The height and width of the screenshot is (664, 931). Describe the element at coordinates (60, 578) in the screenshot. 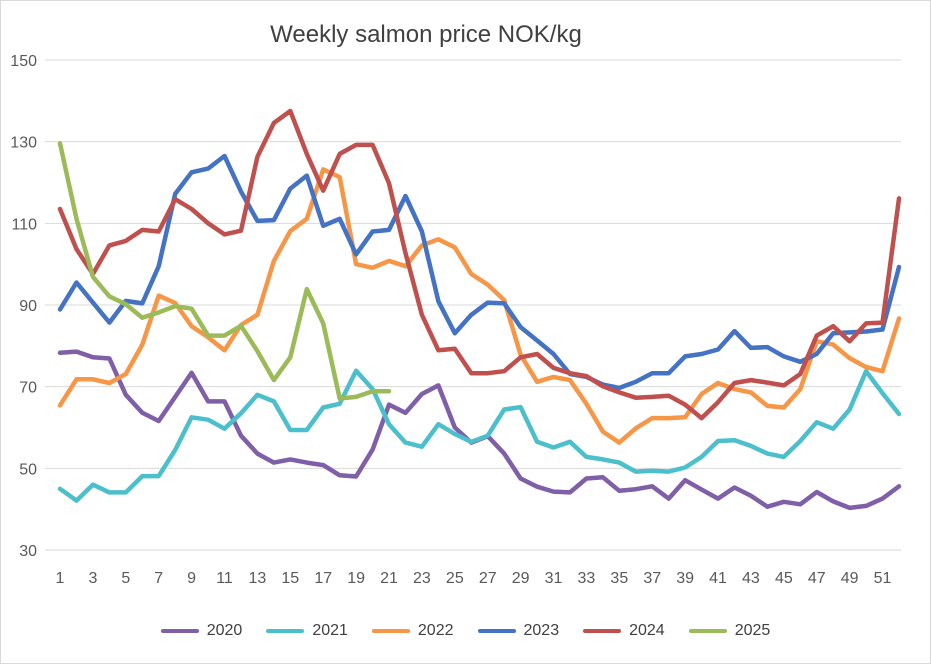

I see `x-tick-label: 1` at that location.